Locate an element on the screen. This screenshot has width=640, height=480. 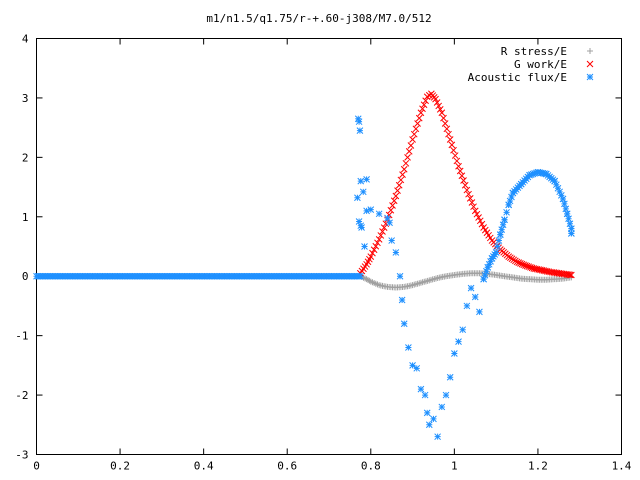
x-tick-label: 1.2 is located at coordinates (538, 466).